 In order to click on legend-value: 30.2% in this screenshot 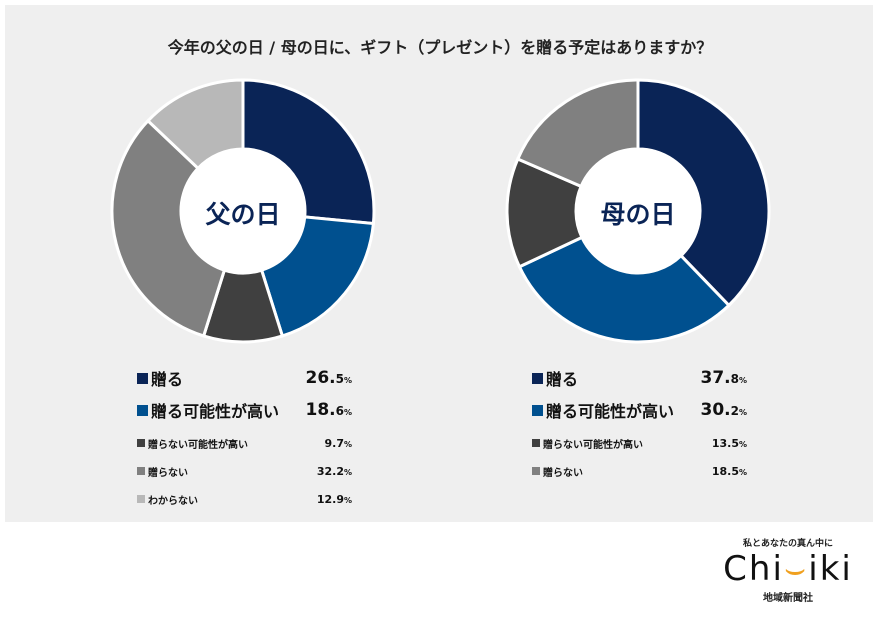, I will do `click(724, 410)`.